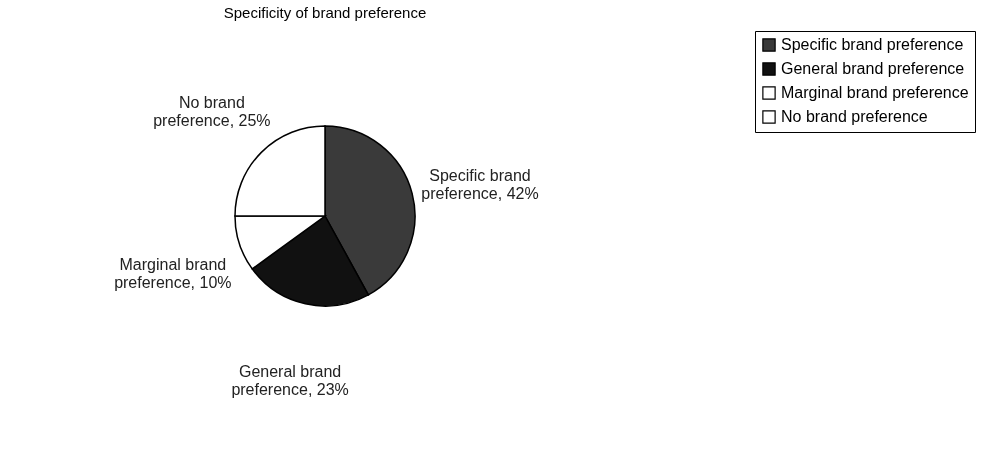 Image resolution: width=1005 pixels, height=457 pixels. What do you see at coordinates (854, 116) in the screenshot?
I see `legend-label: No brand preference` at bounding box center [854, 116].